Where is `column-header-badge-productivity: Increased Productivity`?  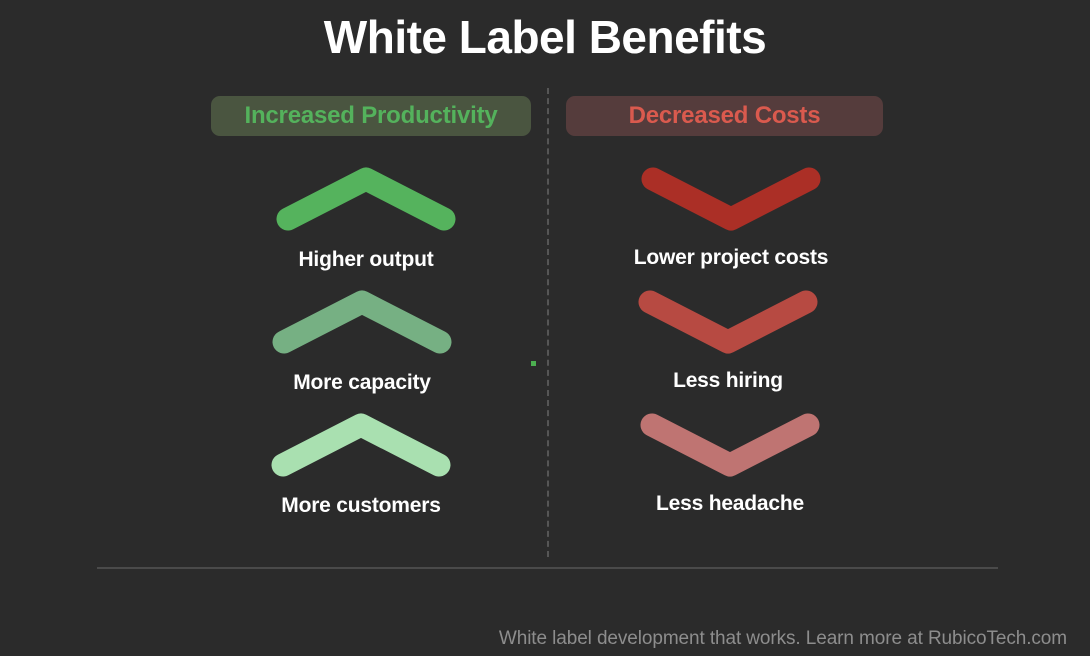
column-header-badge-productivity: Increased Productivity is located at coordinates (371, 116).